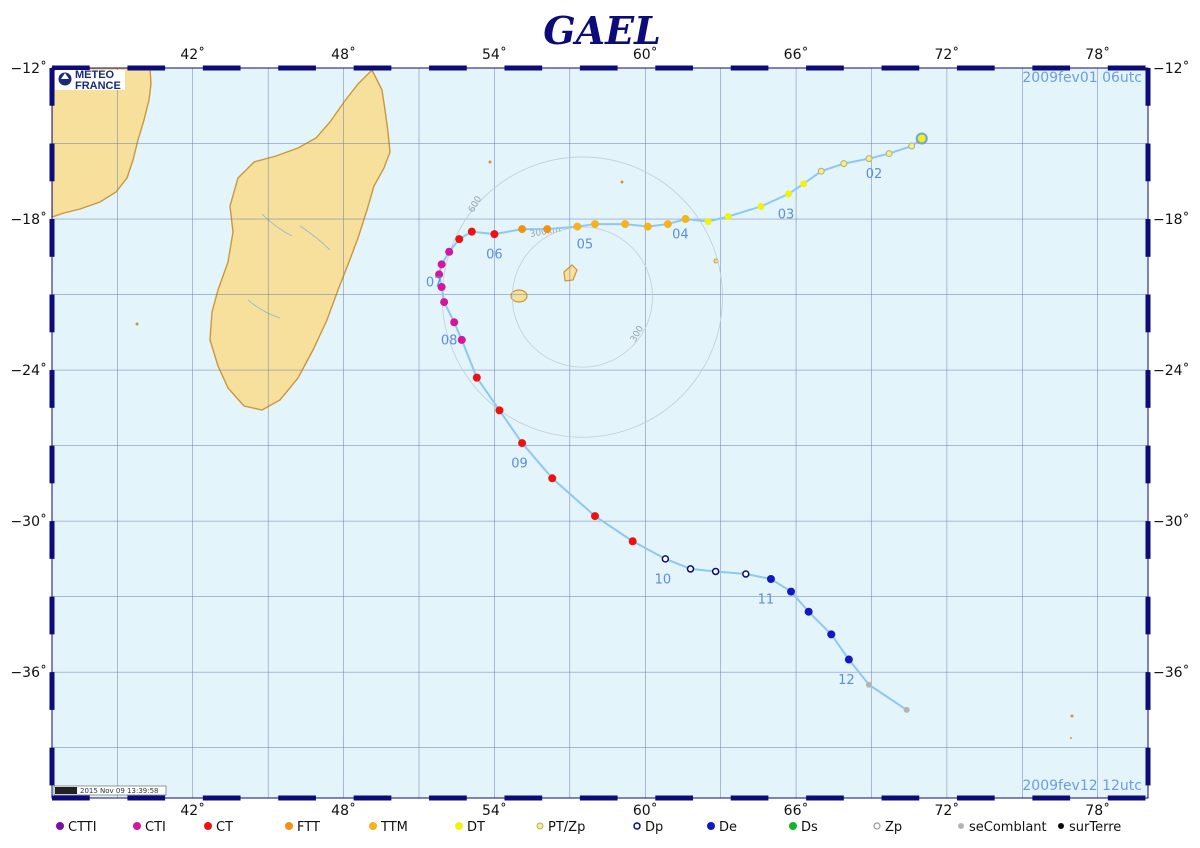  Describe the element at coordinates (645, 54) in the screenshot. I see `lon-tick-top: 60˚` at that location.